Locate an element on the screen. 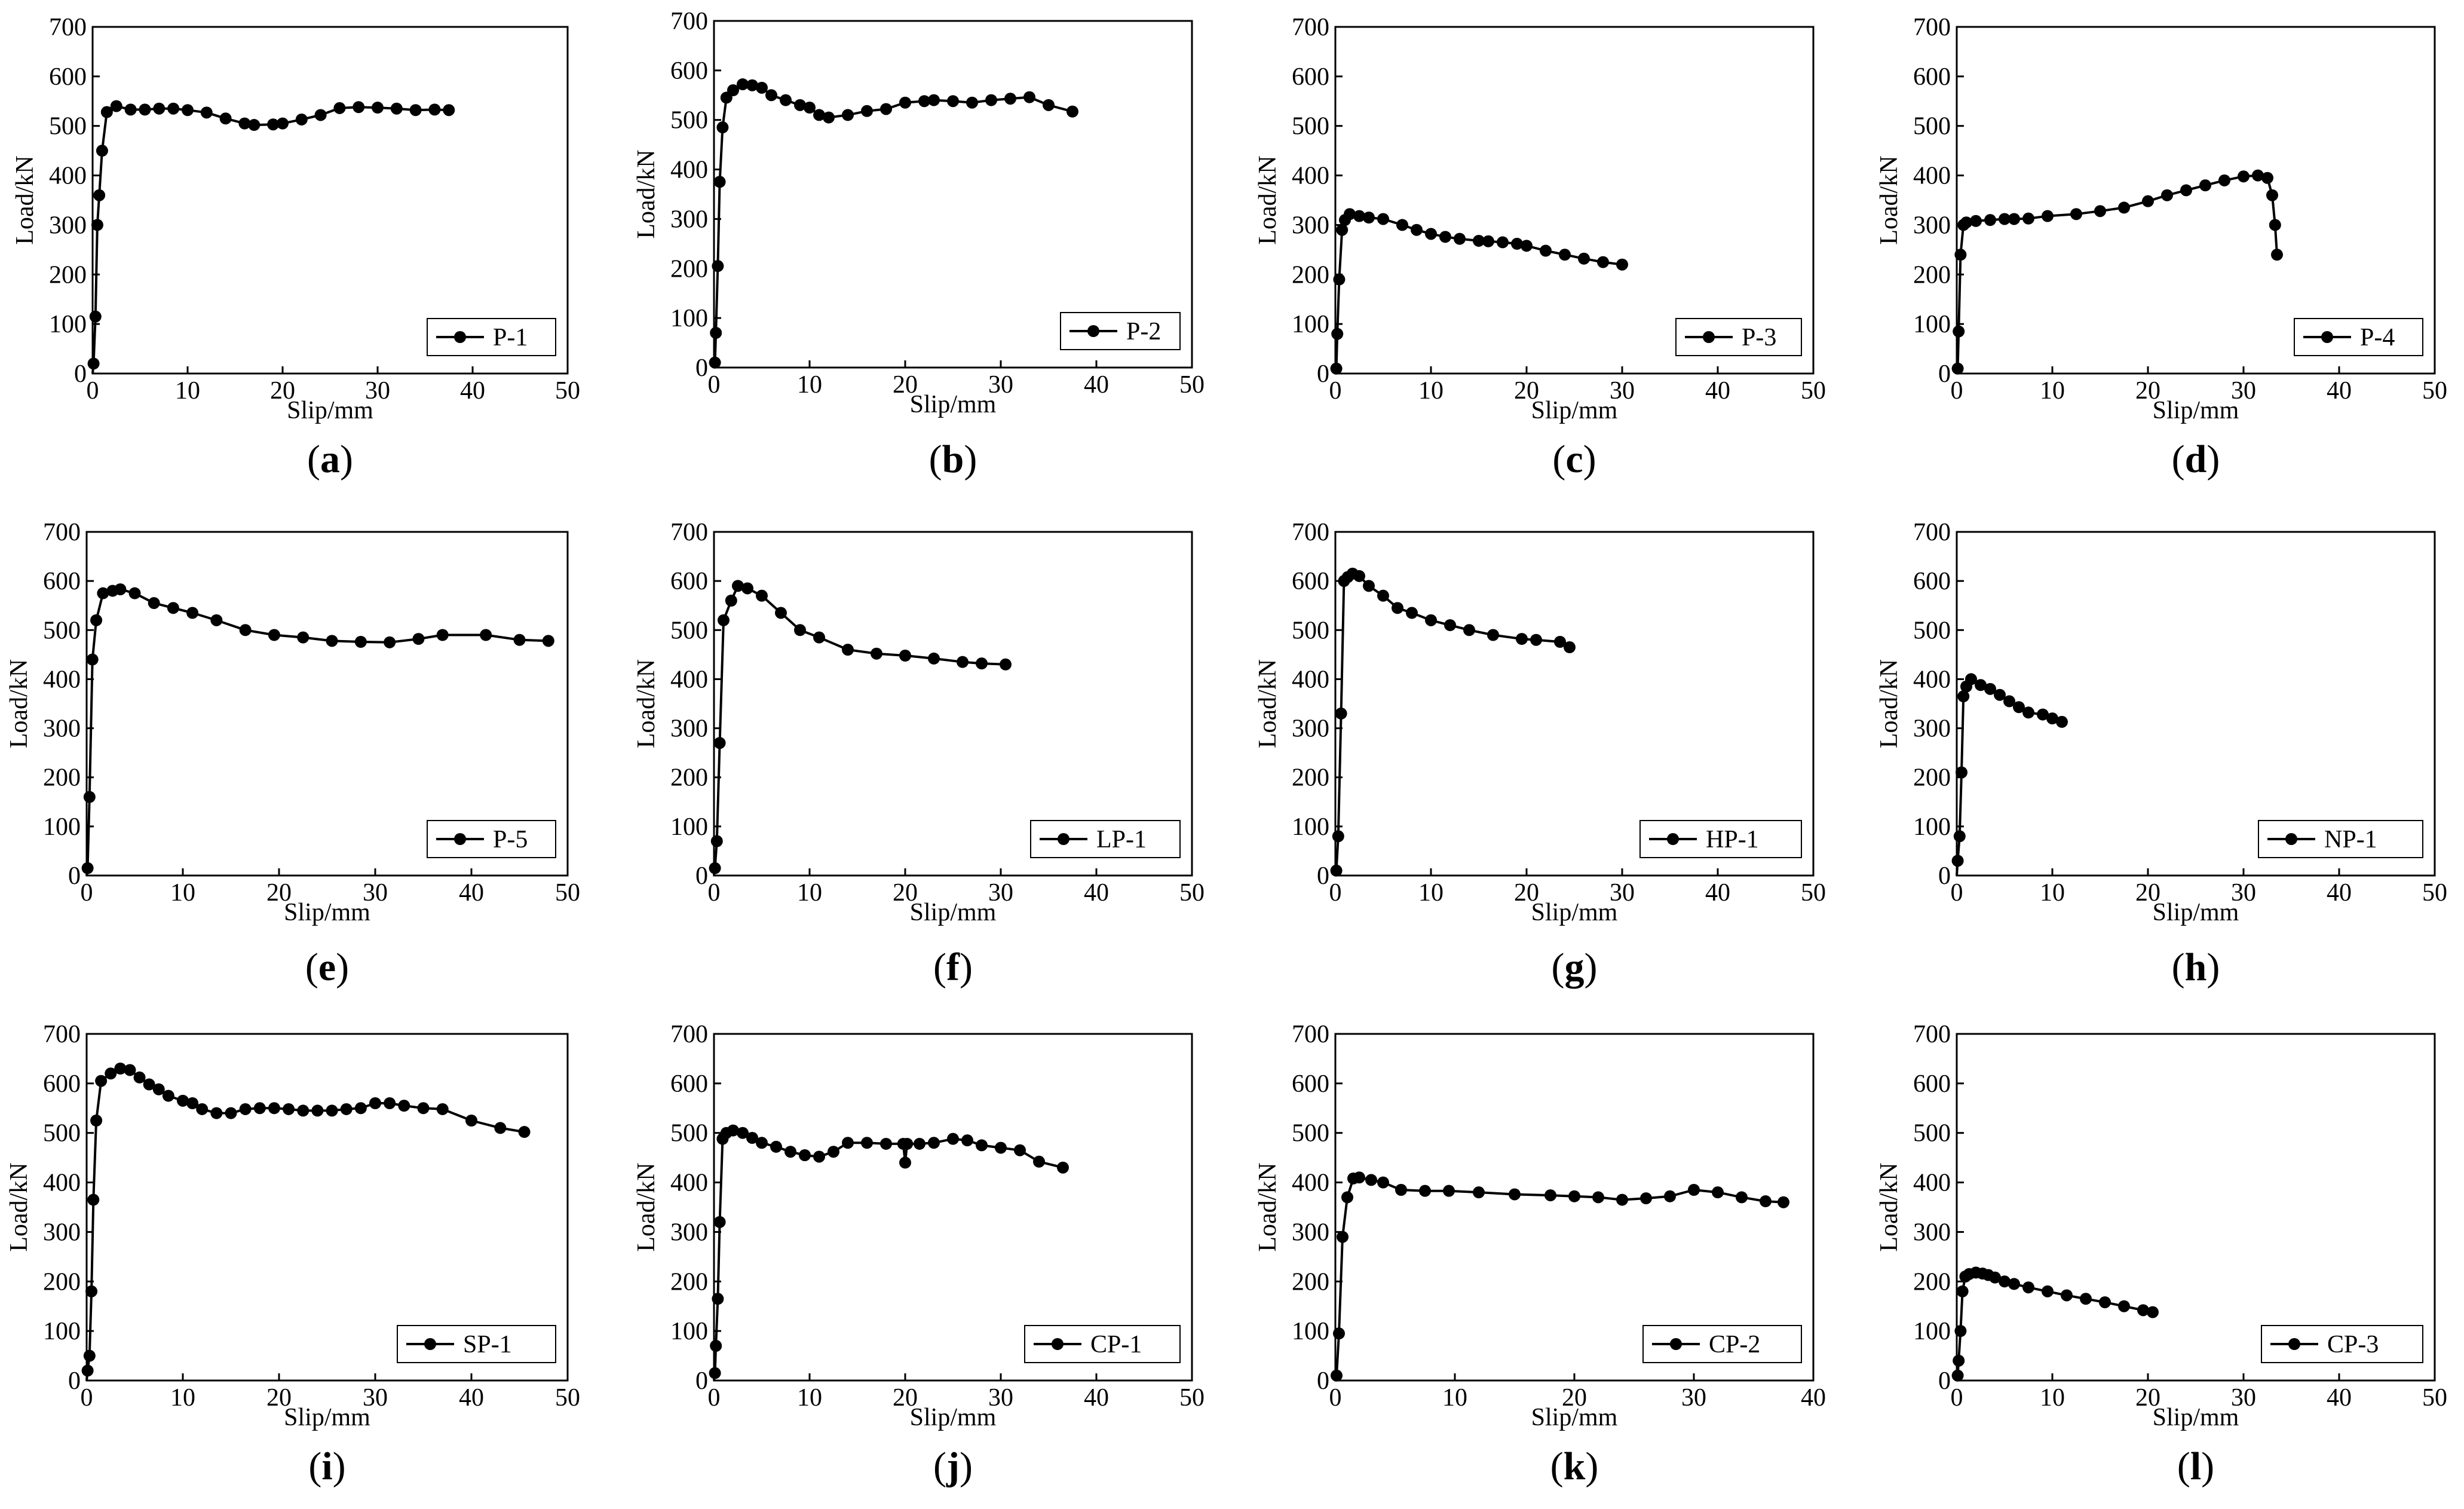  legend-marker is located at coordinates (1063, 839).